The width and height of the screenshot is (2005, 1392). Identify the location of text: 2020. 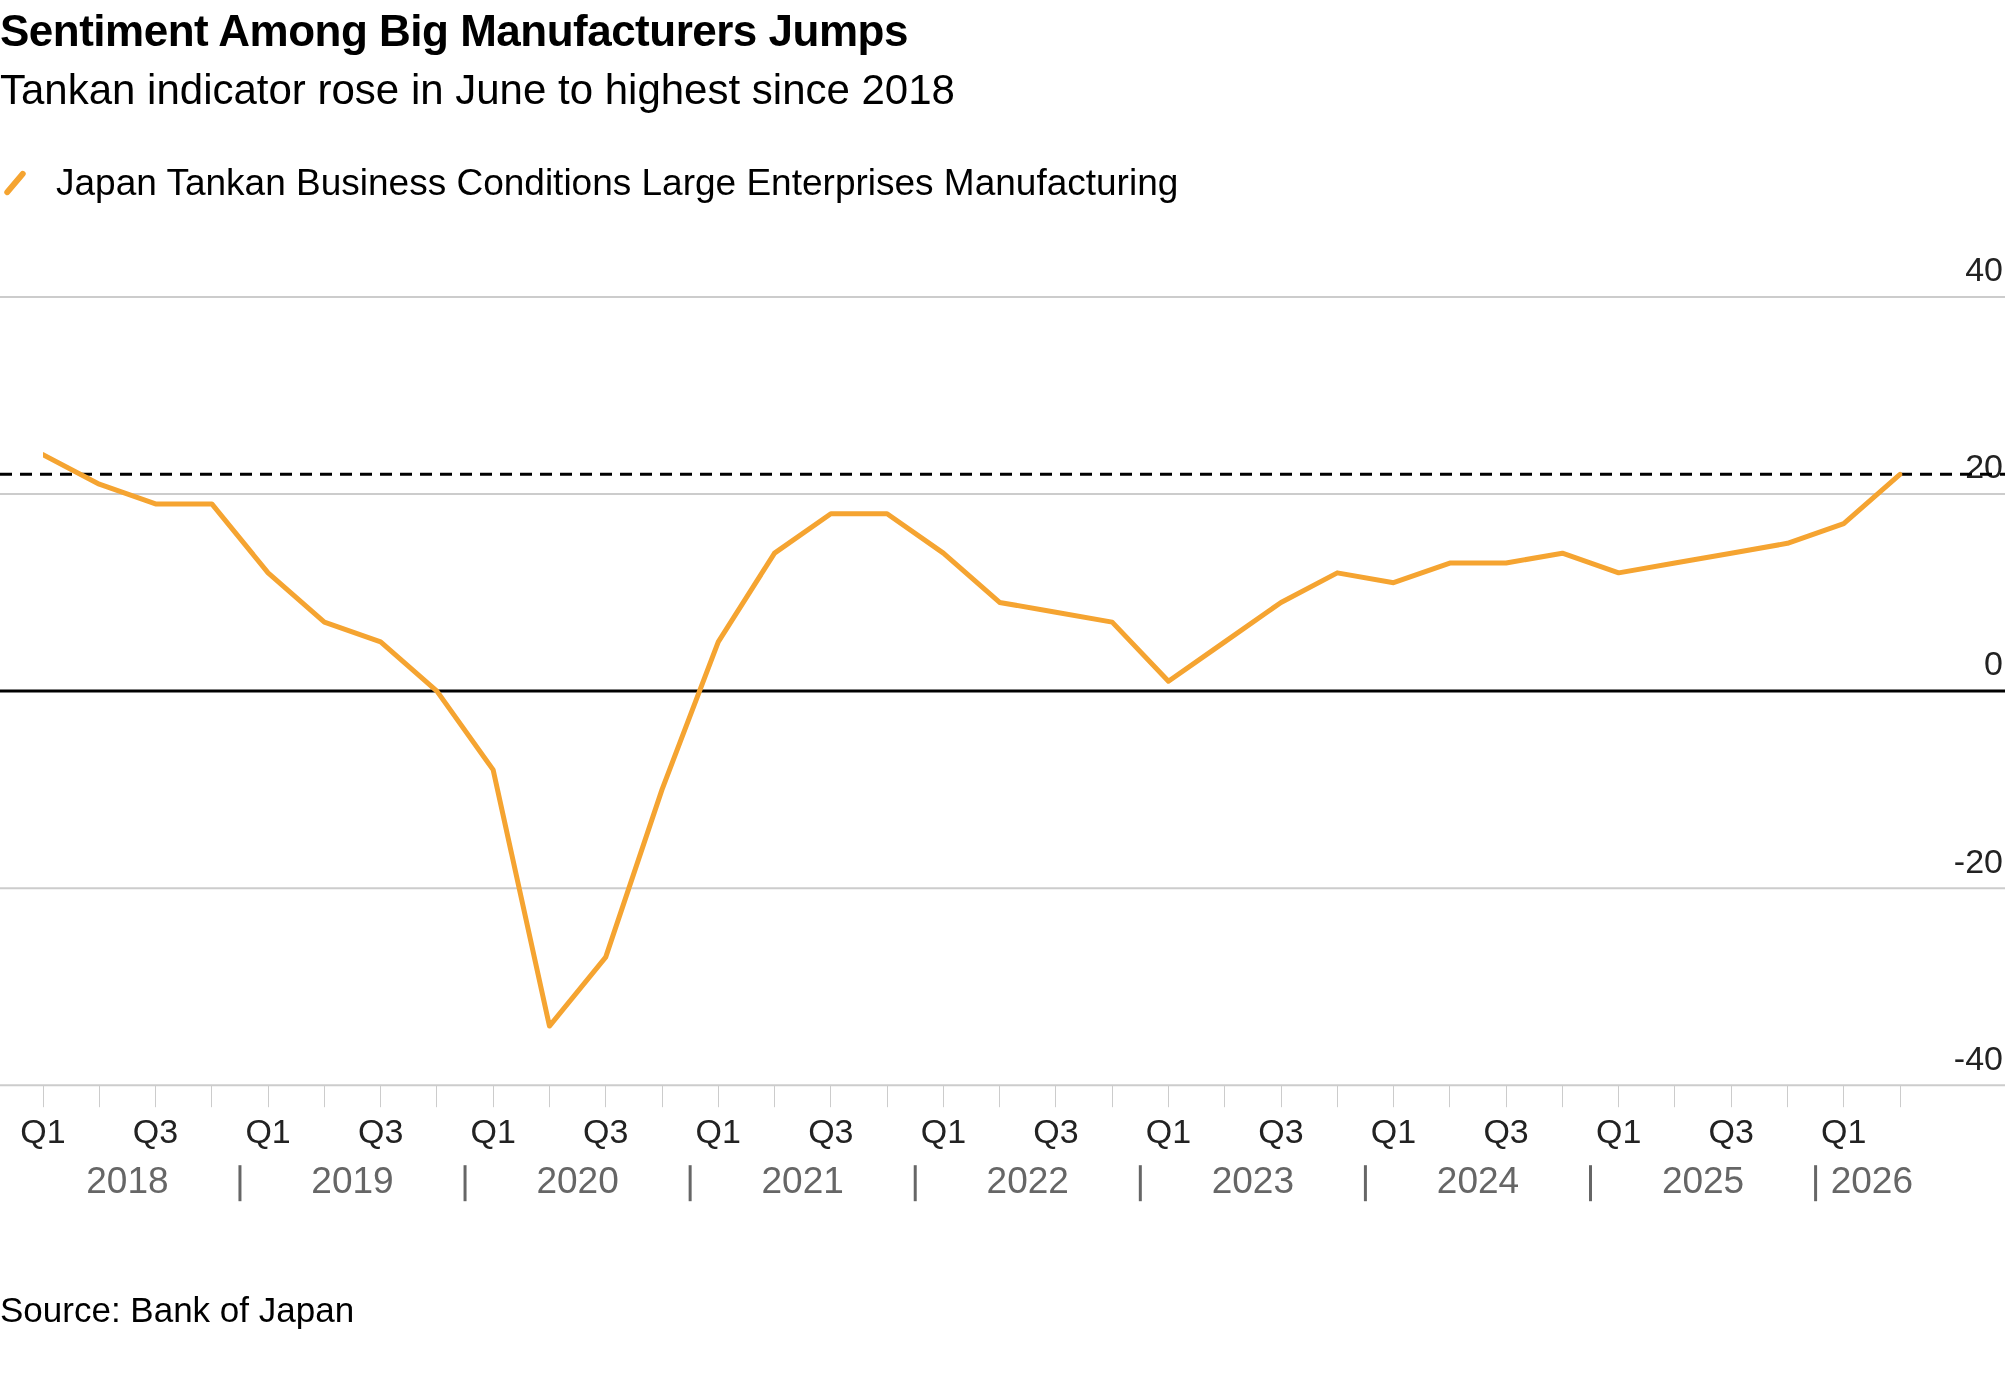
(577, 1181).